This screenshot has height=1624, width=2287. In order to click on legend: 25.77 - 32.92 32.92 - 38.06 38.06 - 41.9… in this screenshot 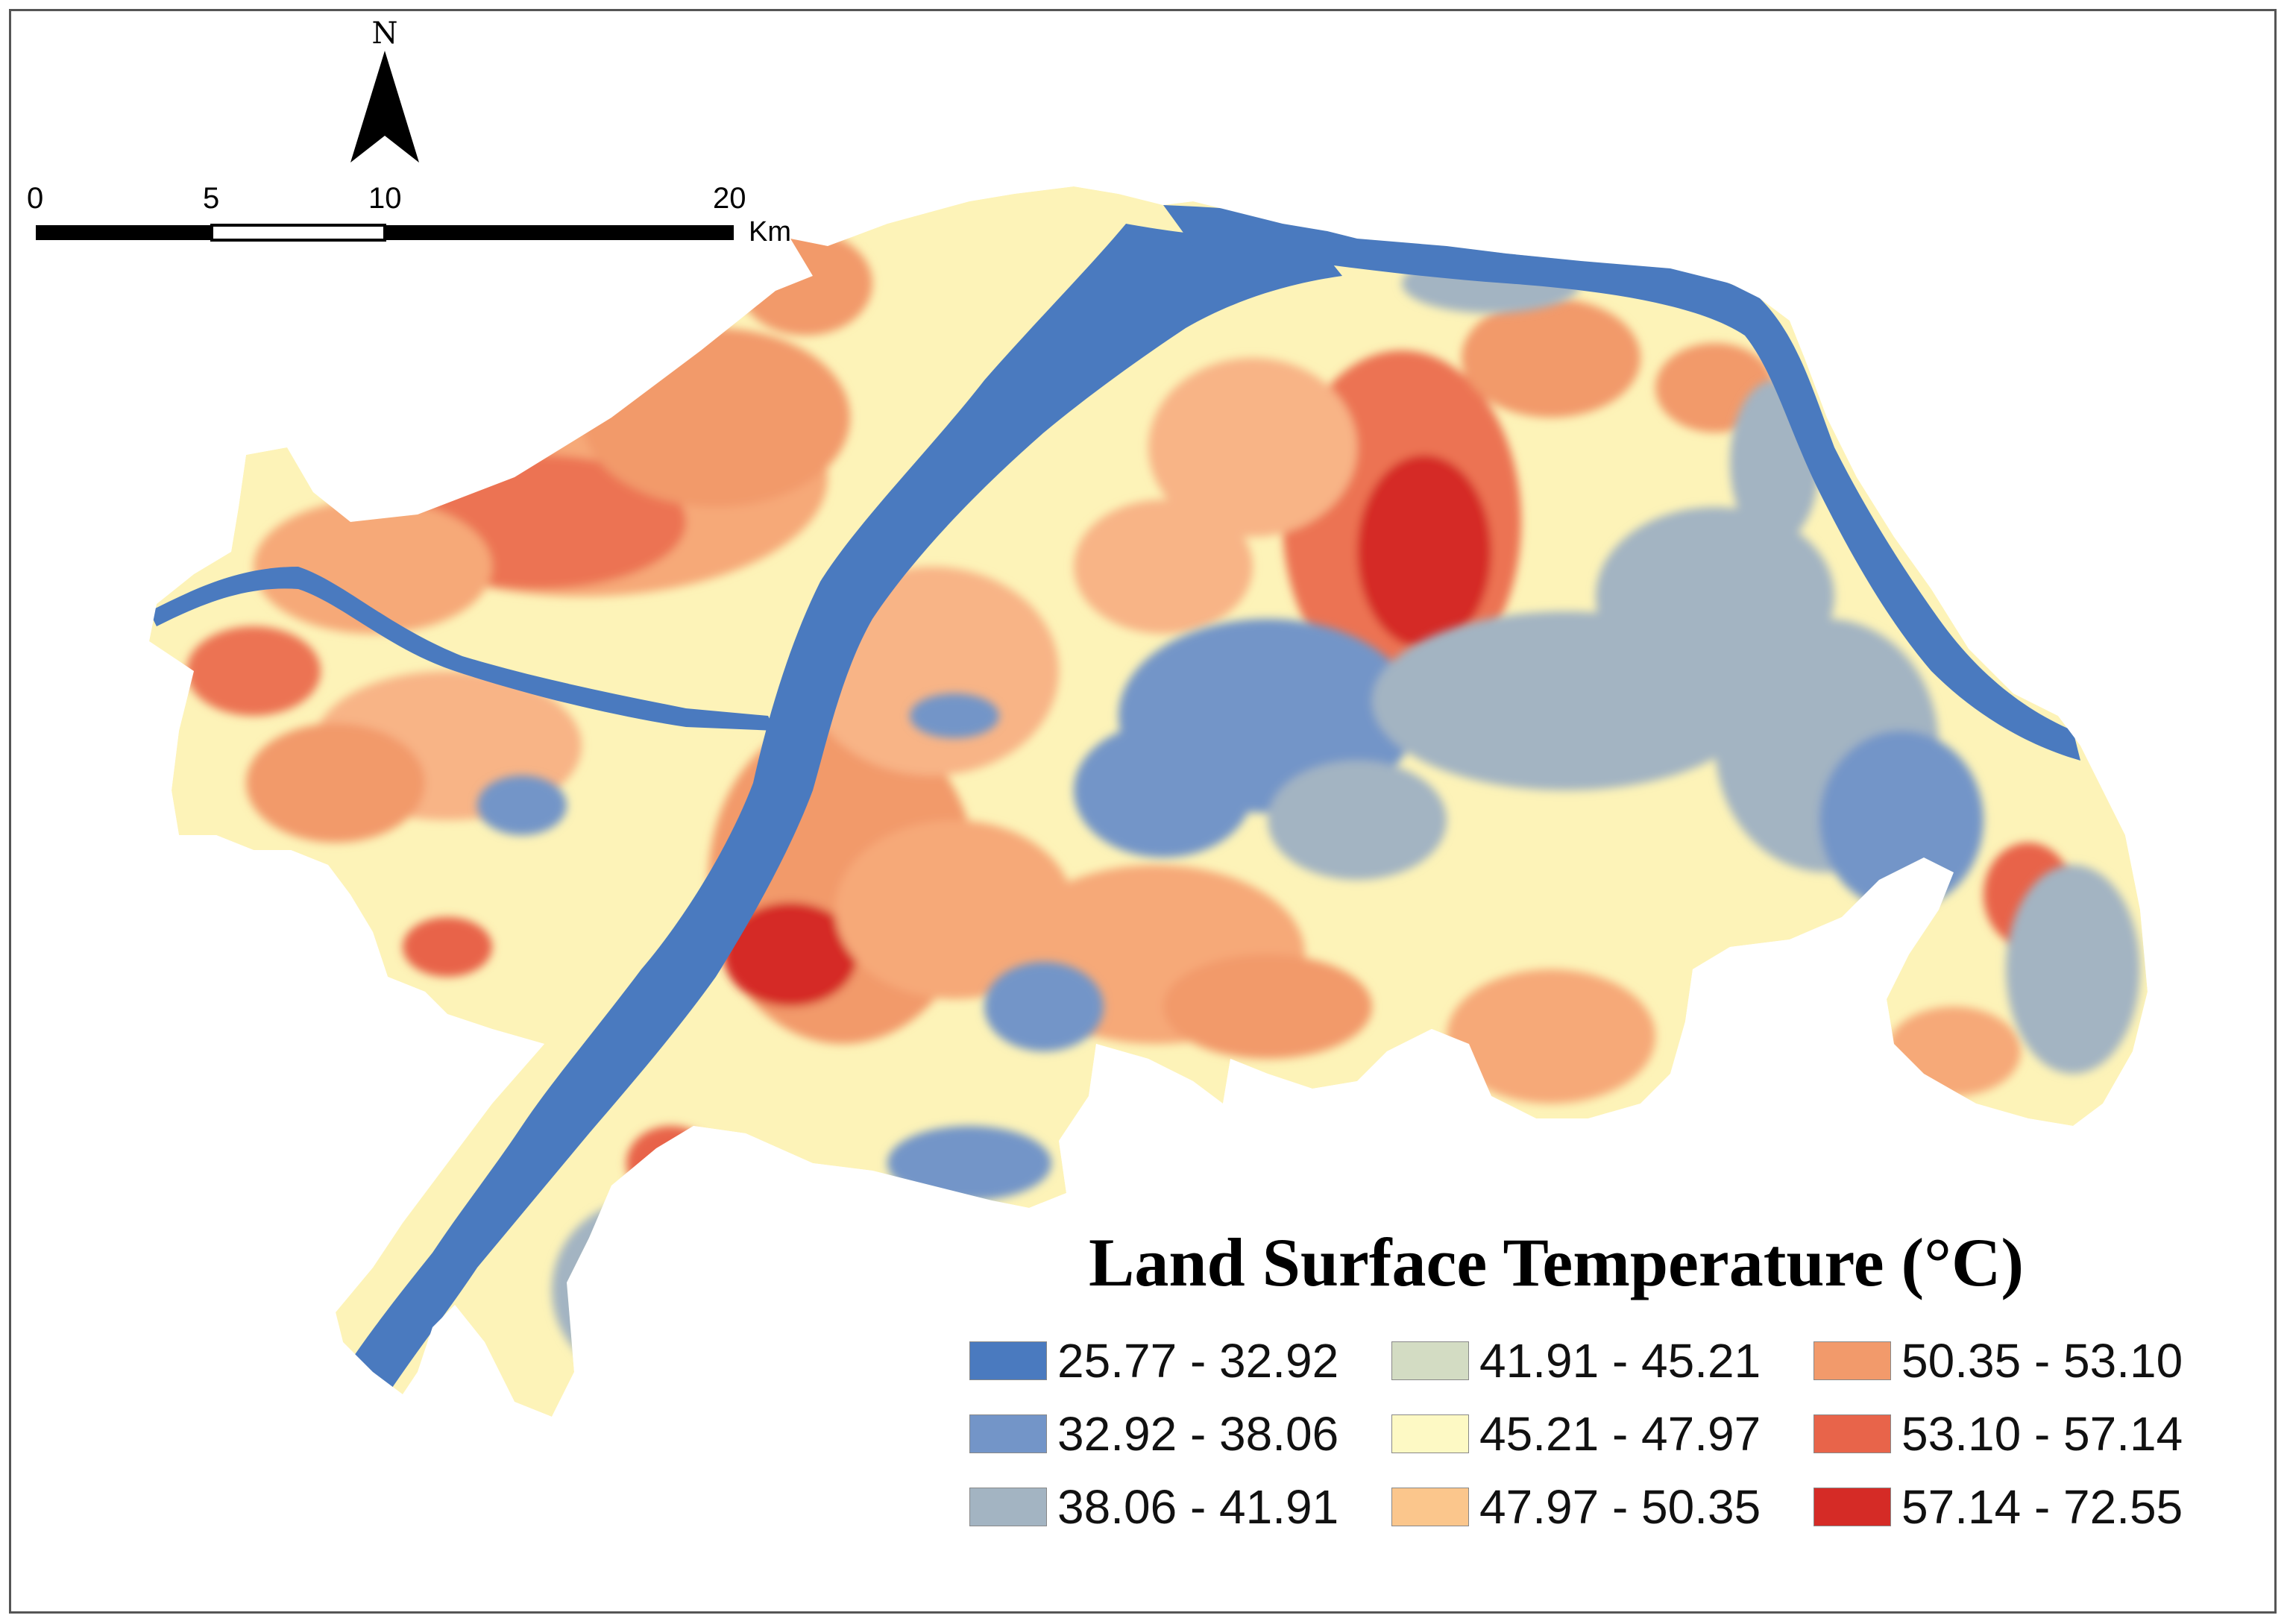, I will do `click(1603, 1446)`.